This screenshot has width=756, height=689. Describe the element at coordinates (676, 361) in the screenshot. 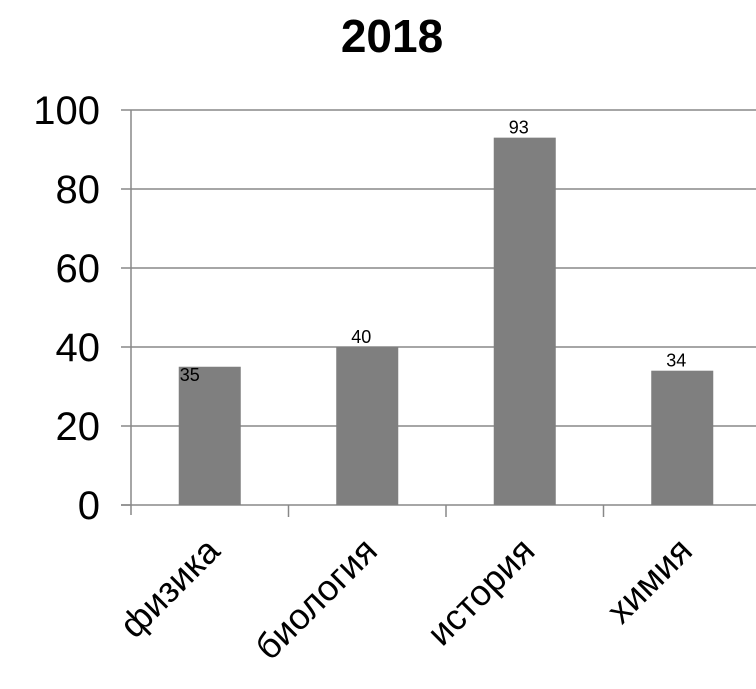

I see `data-label: 34` at that location.